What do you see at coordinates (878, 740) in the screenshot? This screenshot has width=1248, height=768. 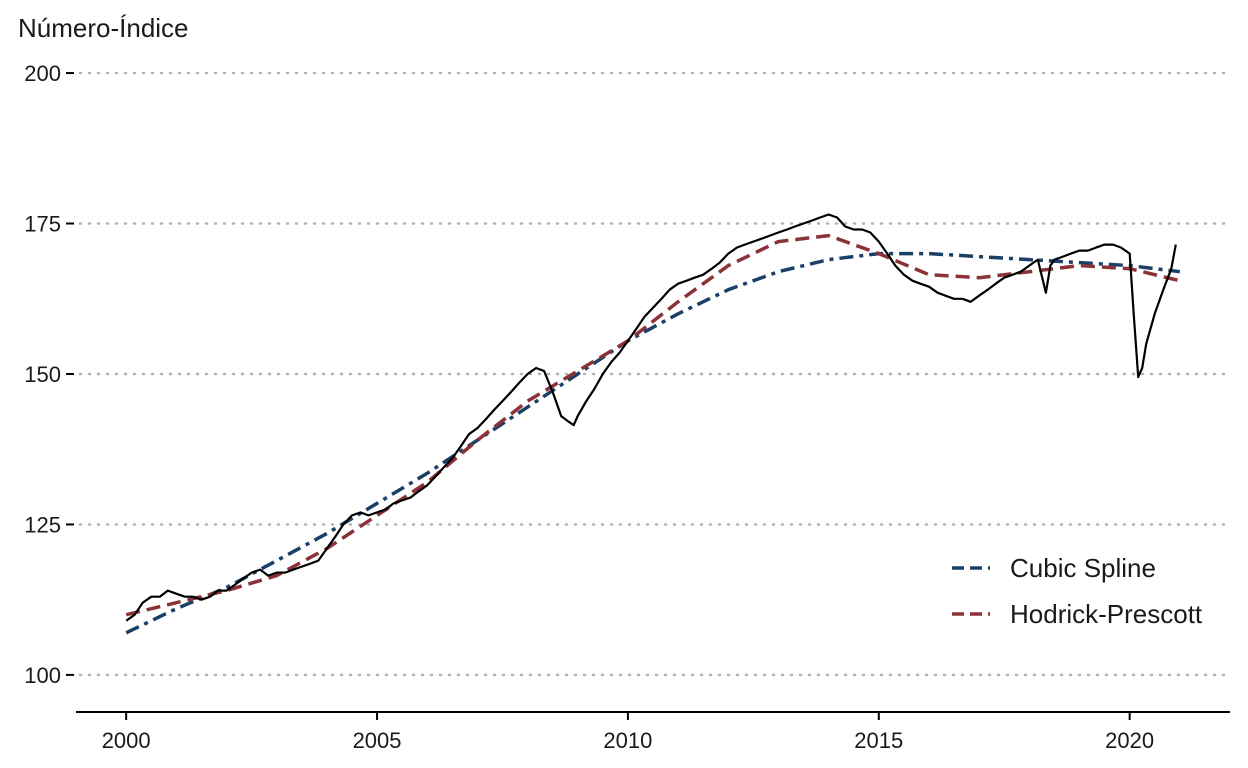 I see `x-tick-label-2015: 2015` at bounding box center [878, 740].